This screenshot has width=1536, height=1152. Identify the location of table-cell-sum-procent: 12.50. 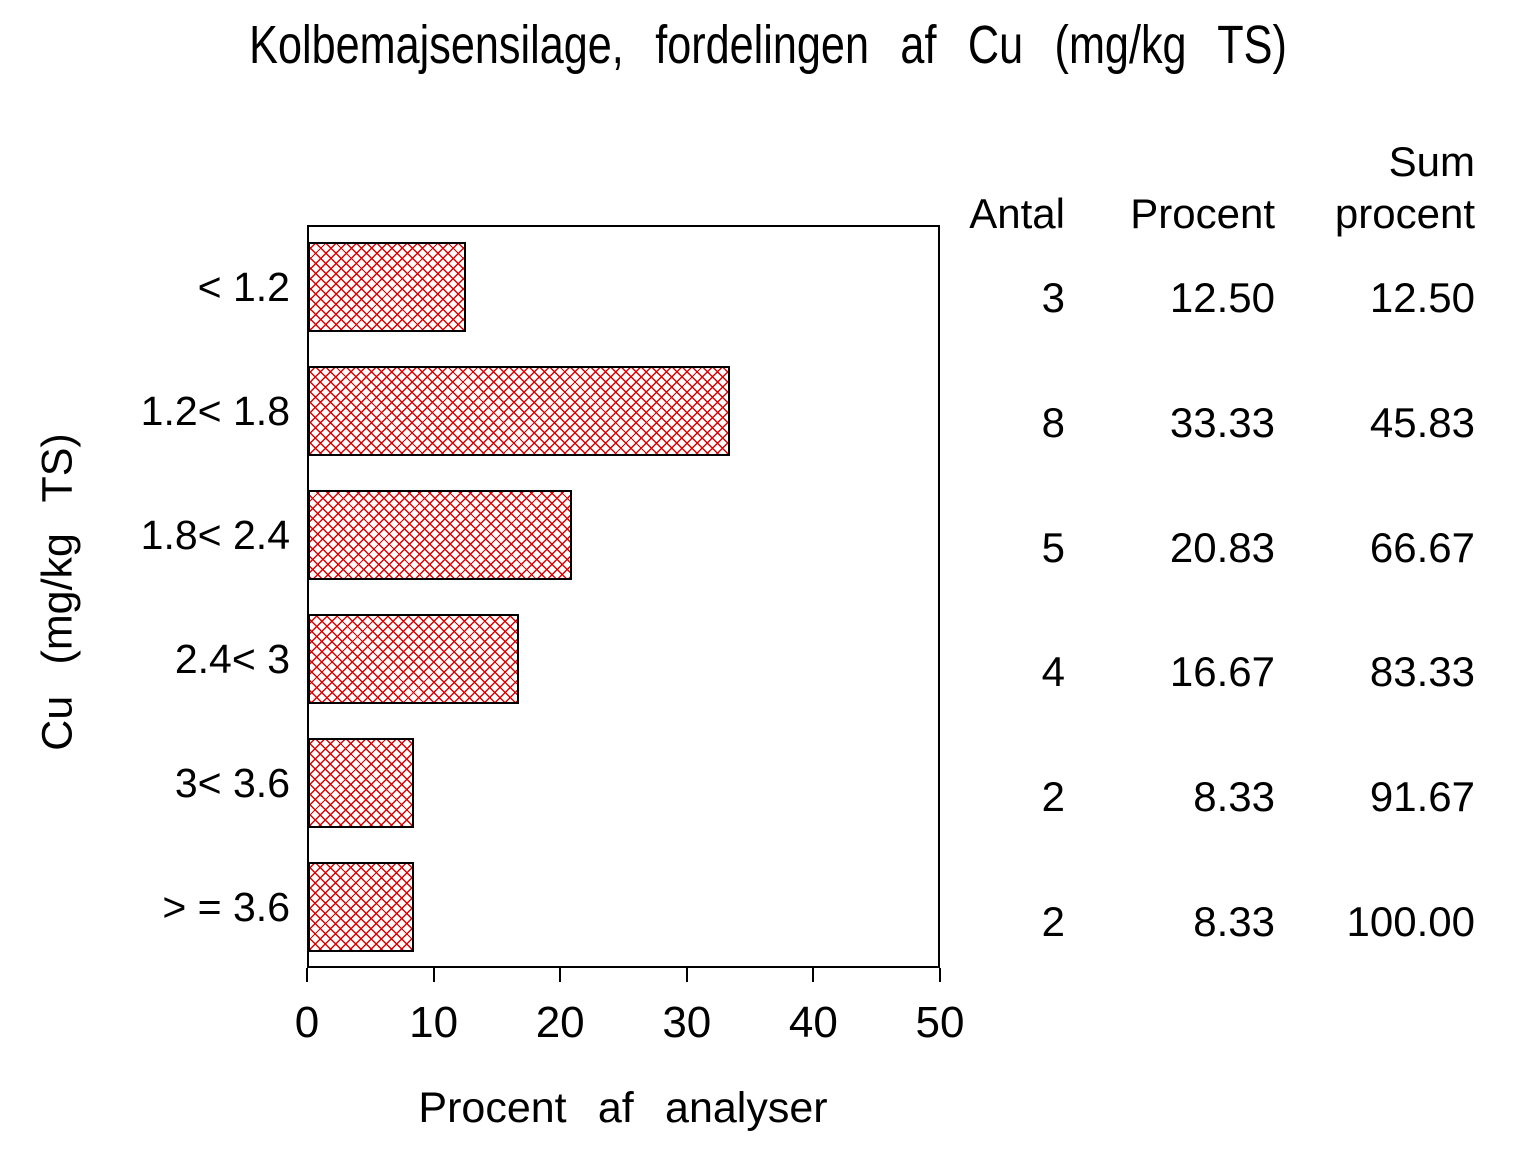
(1422, 297).